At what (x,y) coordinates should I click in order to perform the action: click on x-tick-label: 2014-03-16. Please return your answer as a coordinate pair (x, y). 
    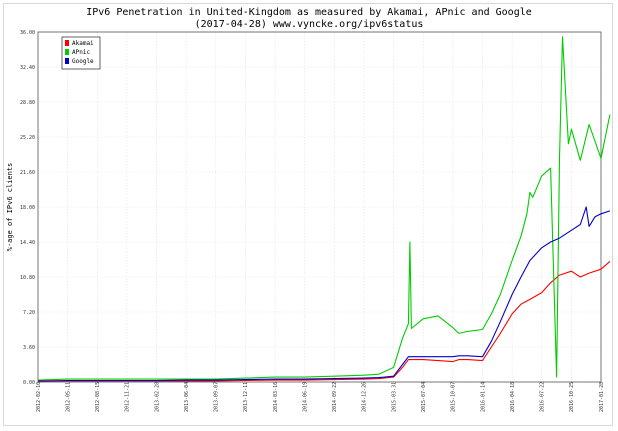
    Looking at the image, I should click on (276, 397).